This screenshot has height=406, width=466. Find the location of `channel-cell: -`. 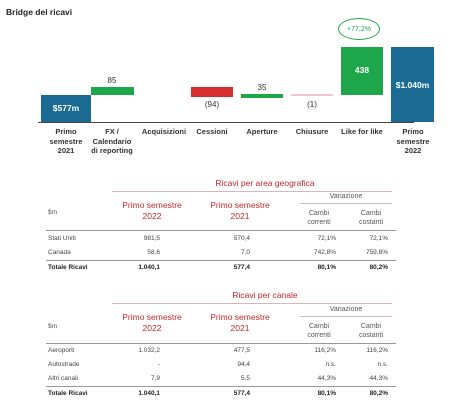

channel-cell: - is located at coordinates (158, 364).